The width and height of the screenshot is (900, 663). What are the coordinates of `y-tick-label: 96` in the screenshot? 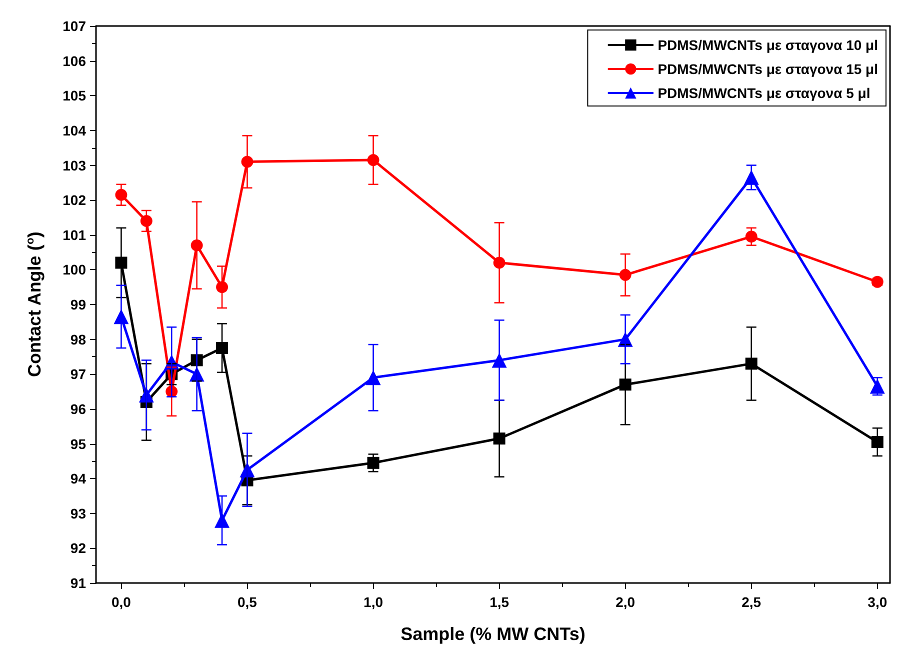 It's located at (78, 408).